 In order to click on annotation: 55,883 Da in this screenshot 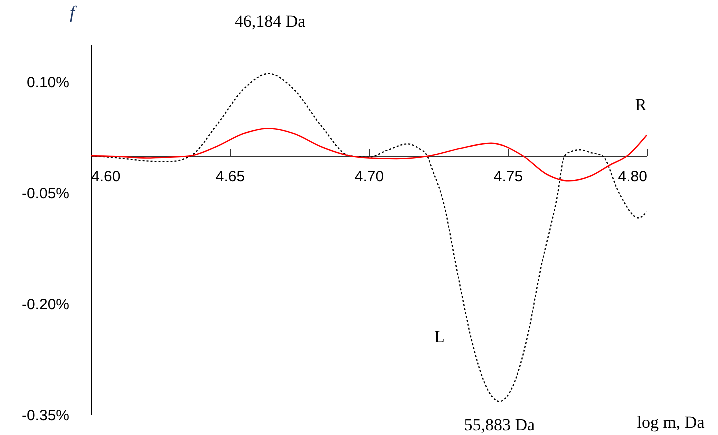, I will do `click(500, 425)`.